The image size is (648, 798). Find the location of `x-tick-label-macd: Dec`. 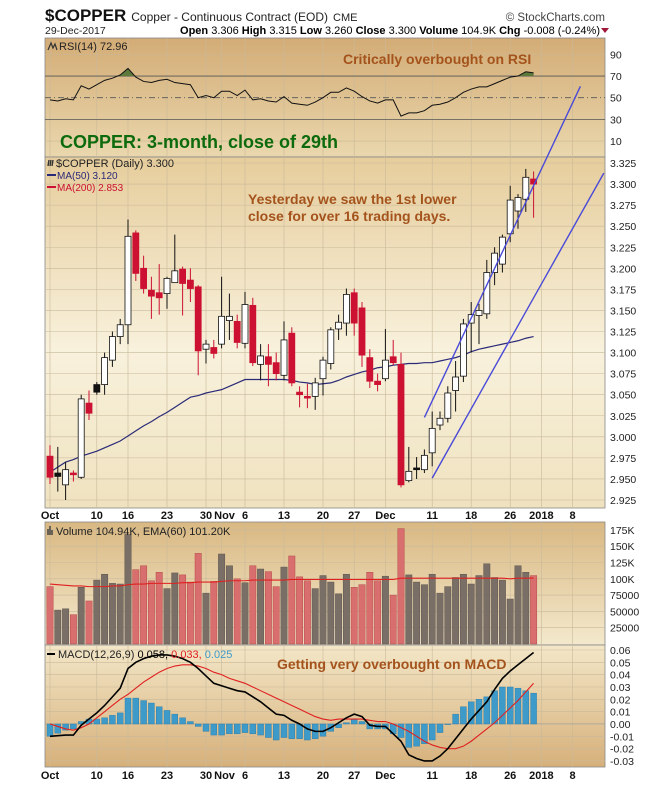

x-tick-label-macd: Dec is located at coordinates (385, 776).